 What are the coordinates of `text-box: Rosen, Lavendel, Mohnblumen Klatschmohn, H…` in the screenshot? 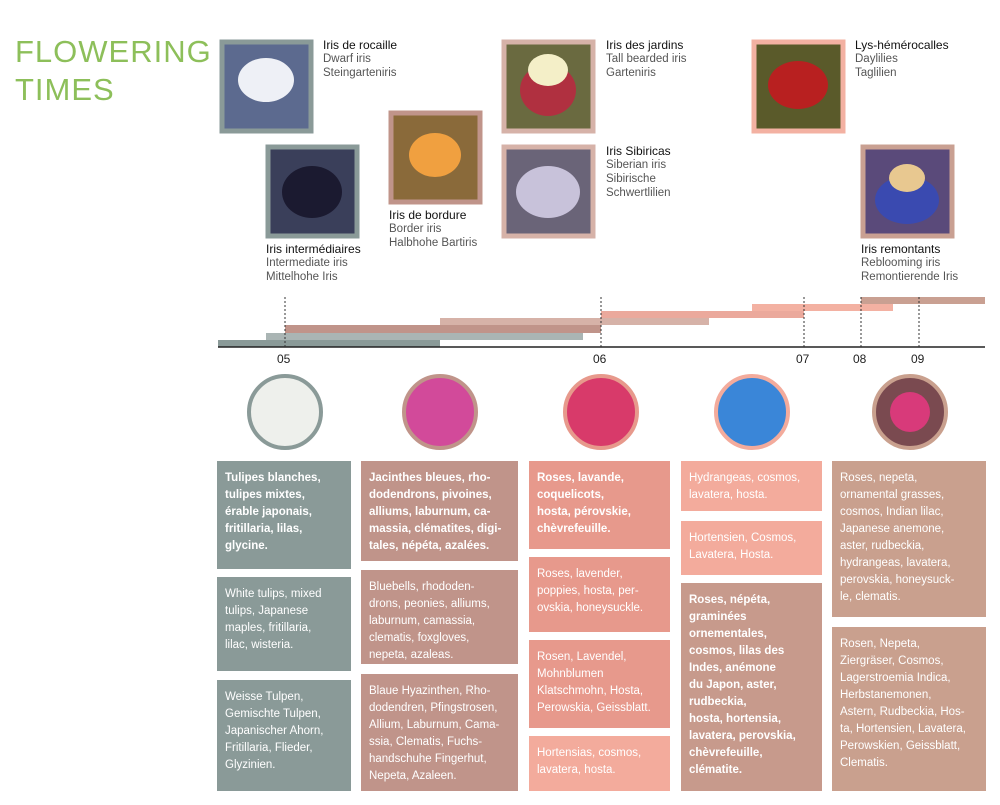 It's located at (599, 684).